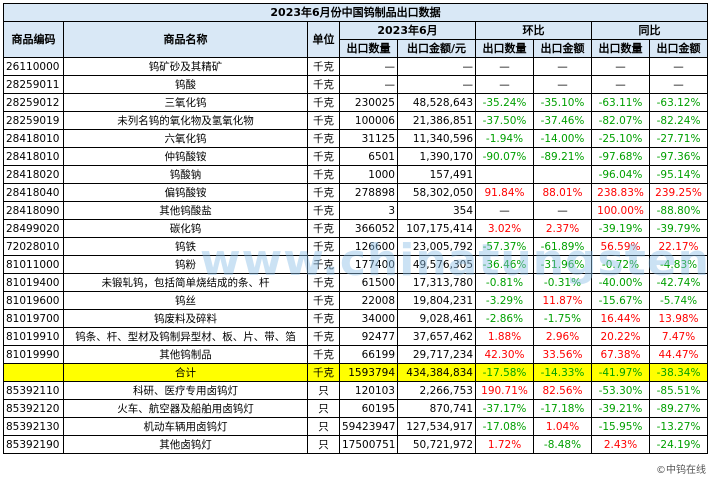 This screenshot has height=477, width=710. What do you see at coordinates (356, 174) in the screenshot?
I see `table-row: 28418020 钨酸钠 千克 1000 157,491 -96.04% -95.14%` at bounding box center [356, 174].